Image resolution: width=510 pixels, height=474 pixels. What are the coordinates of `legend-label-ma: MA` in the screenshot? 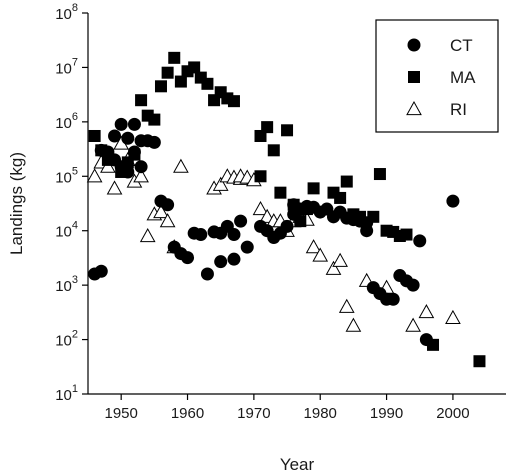 It's located at (463, 77).